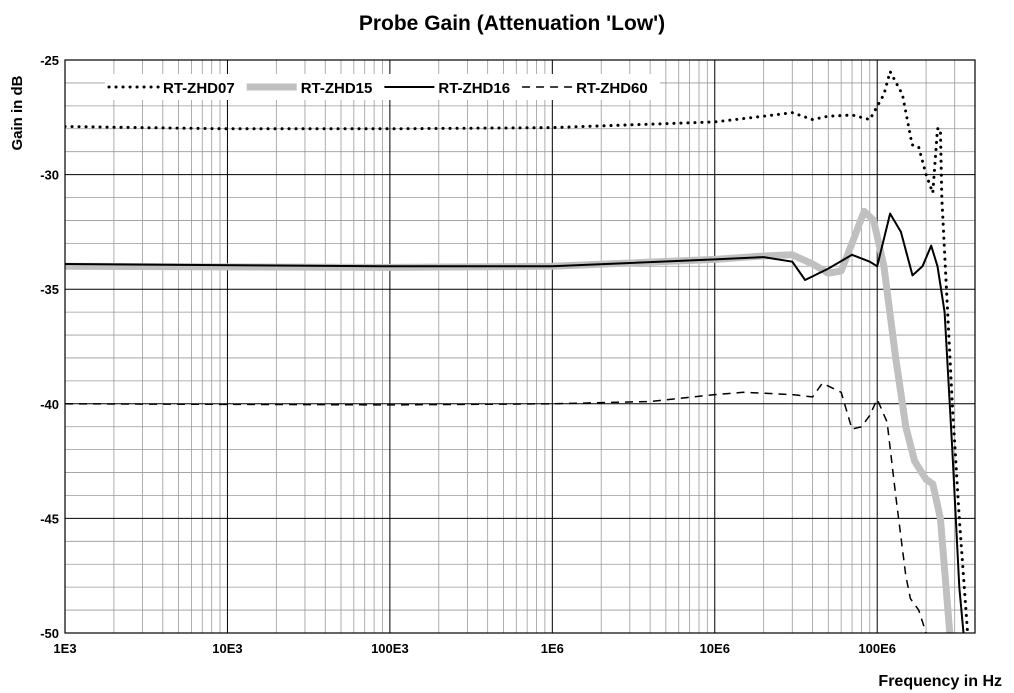 Image resolution: width=1014 pixels, height=693 pixels. Describe the element at coordinates (49, 289) in the screenshot. I see `y-tick-label: -35` at that location.